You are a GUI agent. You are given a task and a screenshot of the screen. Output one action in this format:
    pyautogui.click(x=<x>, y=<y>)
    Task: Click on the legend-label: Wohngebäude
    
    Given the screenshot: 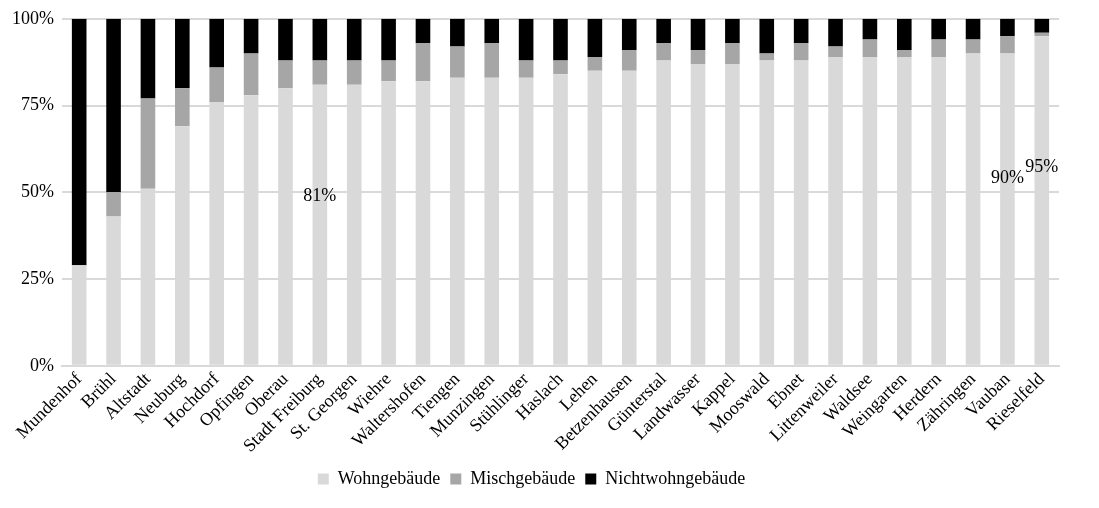 What is the action you would take?
    pyautogui.click(x=389, y=477)
    